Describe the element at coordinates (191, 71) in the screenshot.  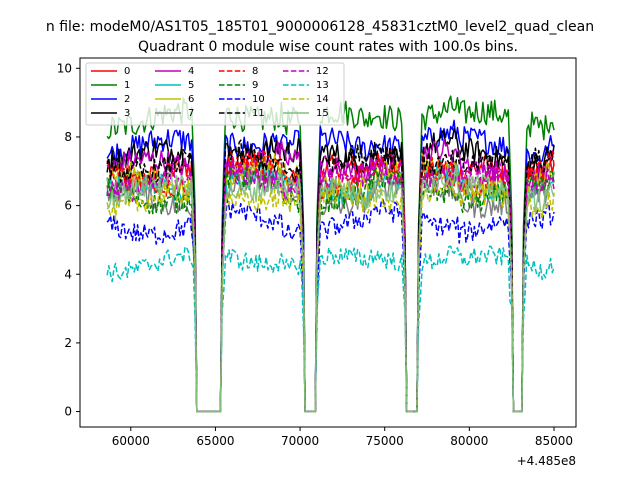
I see `legend-label-4: 4` at that location.